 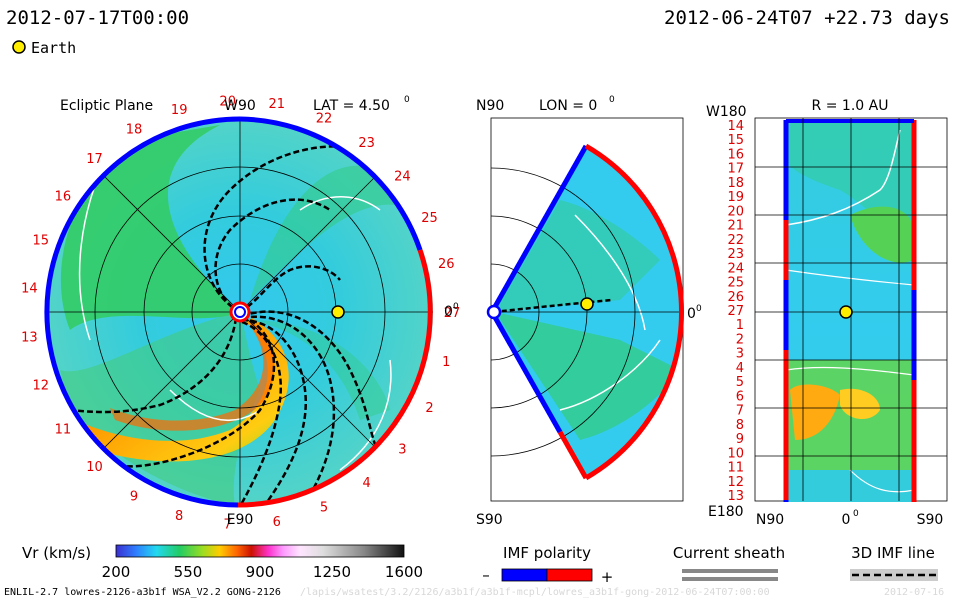 What do you see at coordinates (740, 382) in the screenshot?
I see `radial-y-label: 5` at bounding box center [740, 382].